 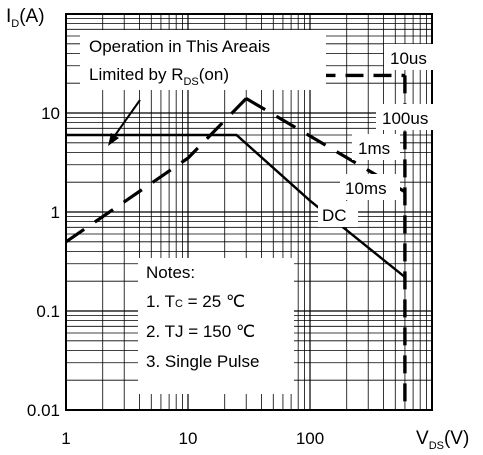 I want to click on label-10ms-box, so click(x=370, y=187).